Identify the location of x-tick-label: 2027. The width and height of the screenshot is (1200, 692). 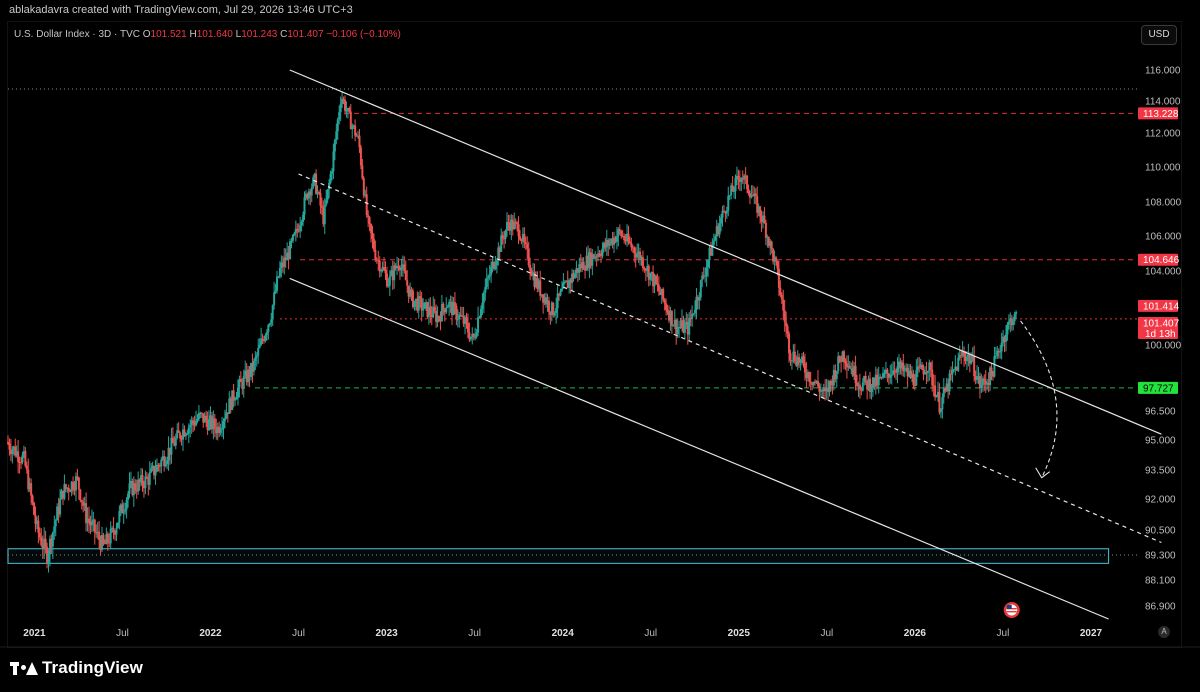
(1091, 633).